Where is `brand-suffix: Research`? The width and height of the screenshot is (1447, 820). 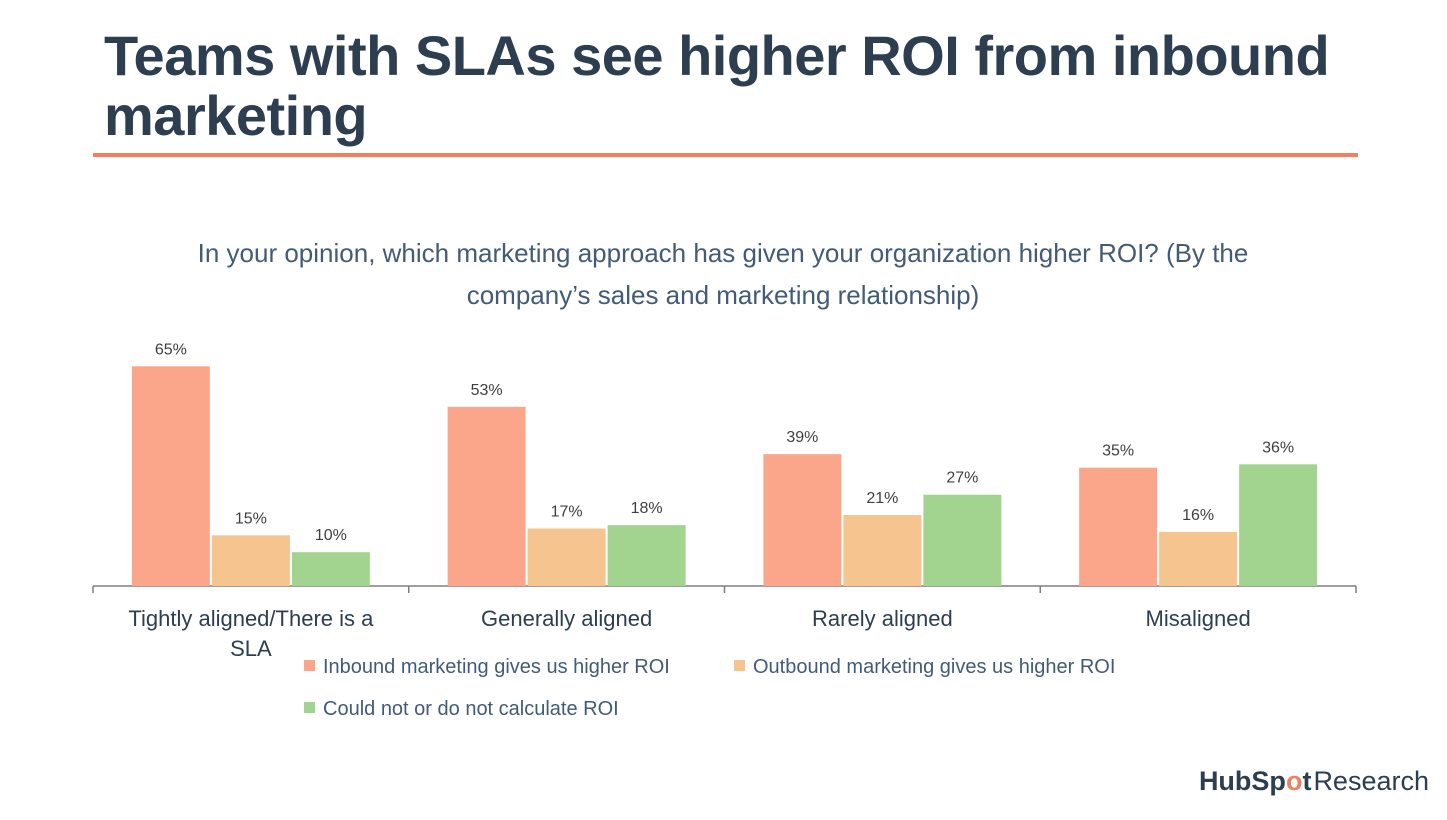 brand-suffix: Research is located at coordinates (1371, 781).